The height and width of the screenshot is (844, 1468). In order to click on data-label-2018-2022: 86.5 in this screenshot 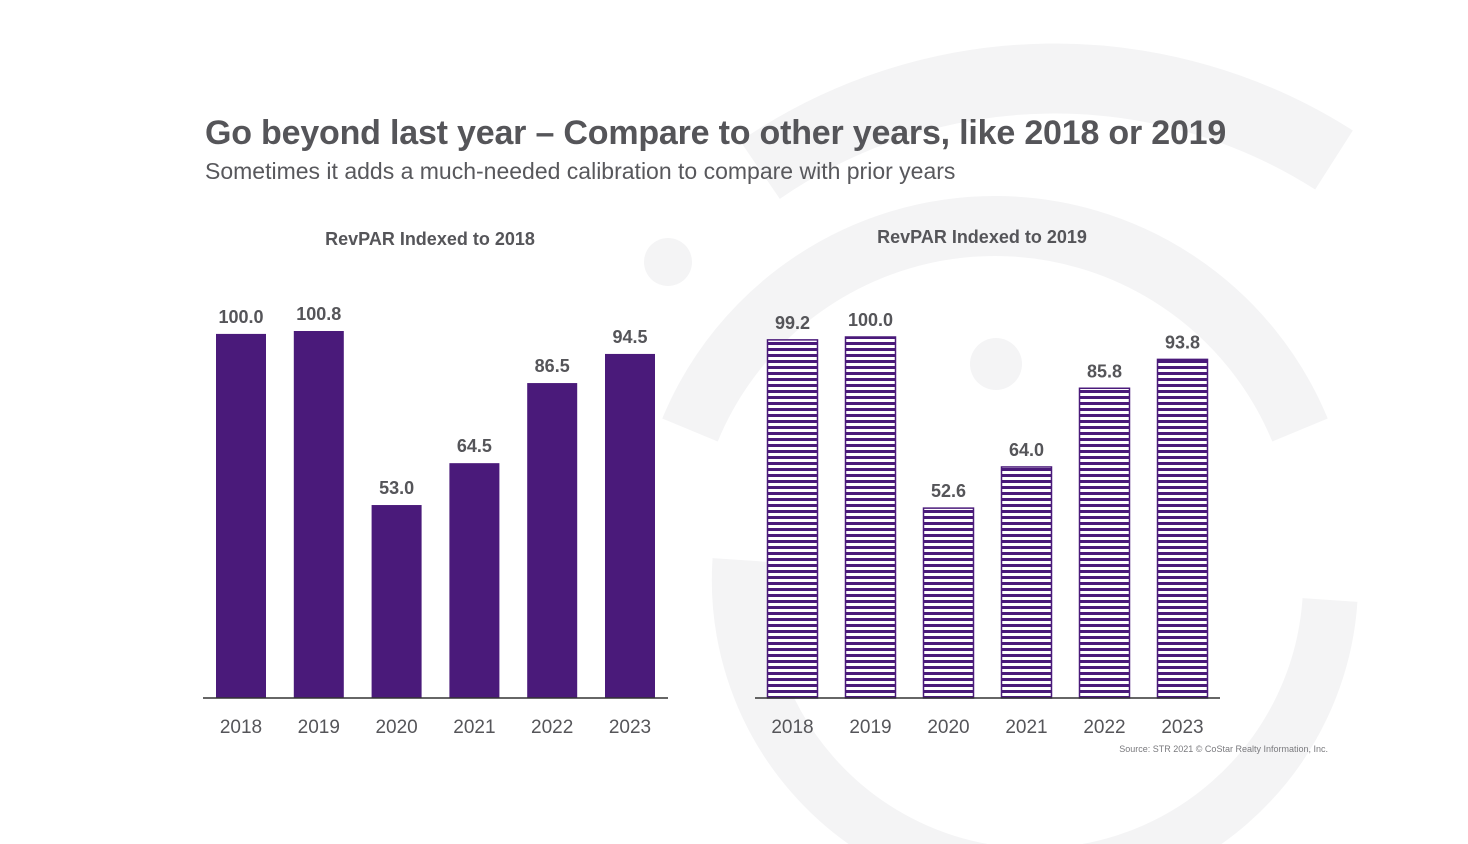, I will do `click(552, 366)`.